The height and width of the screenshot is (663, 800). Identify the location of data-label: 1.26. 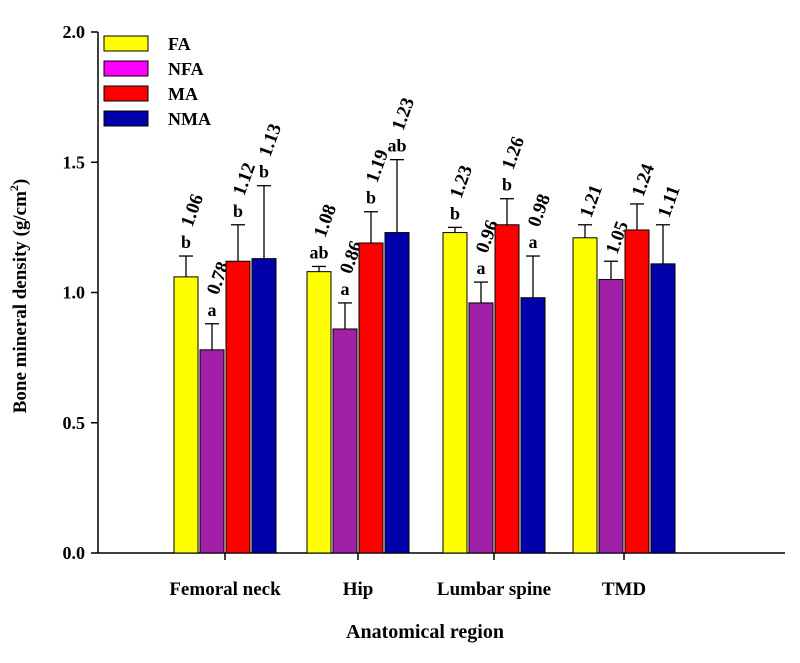
(513, 153).